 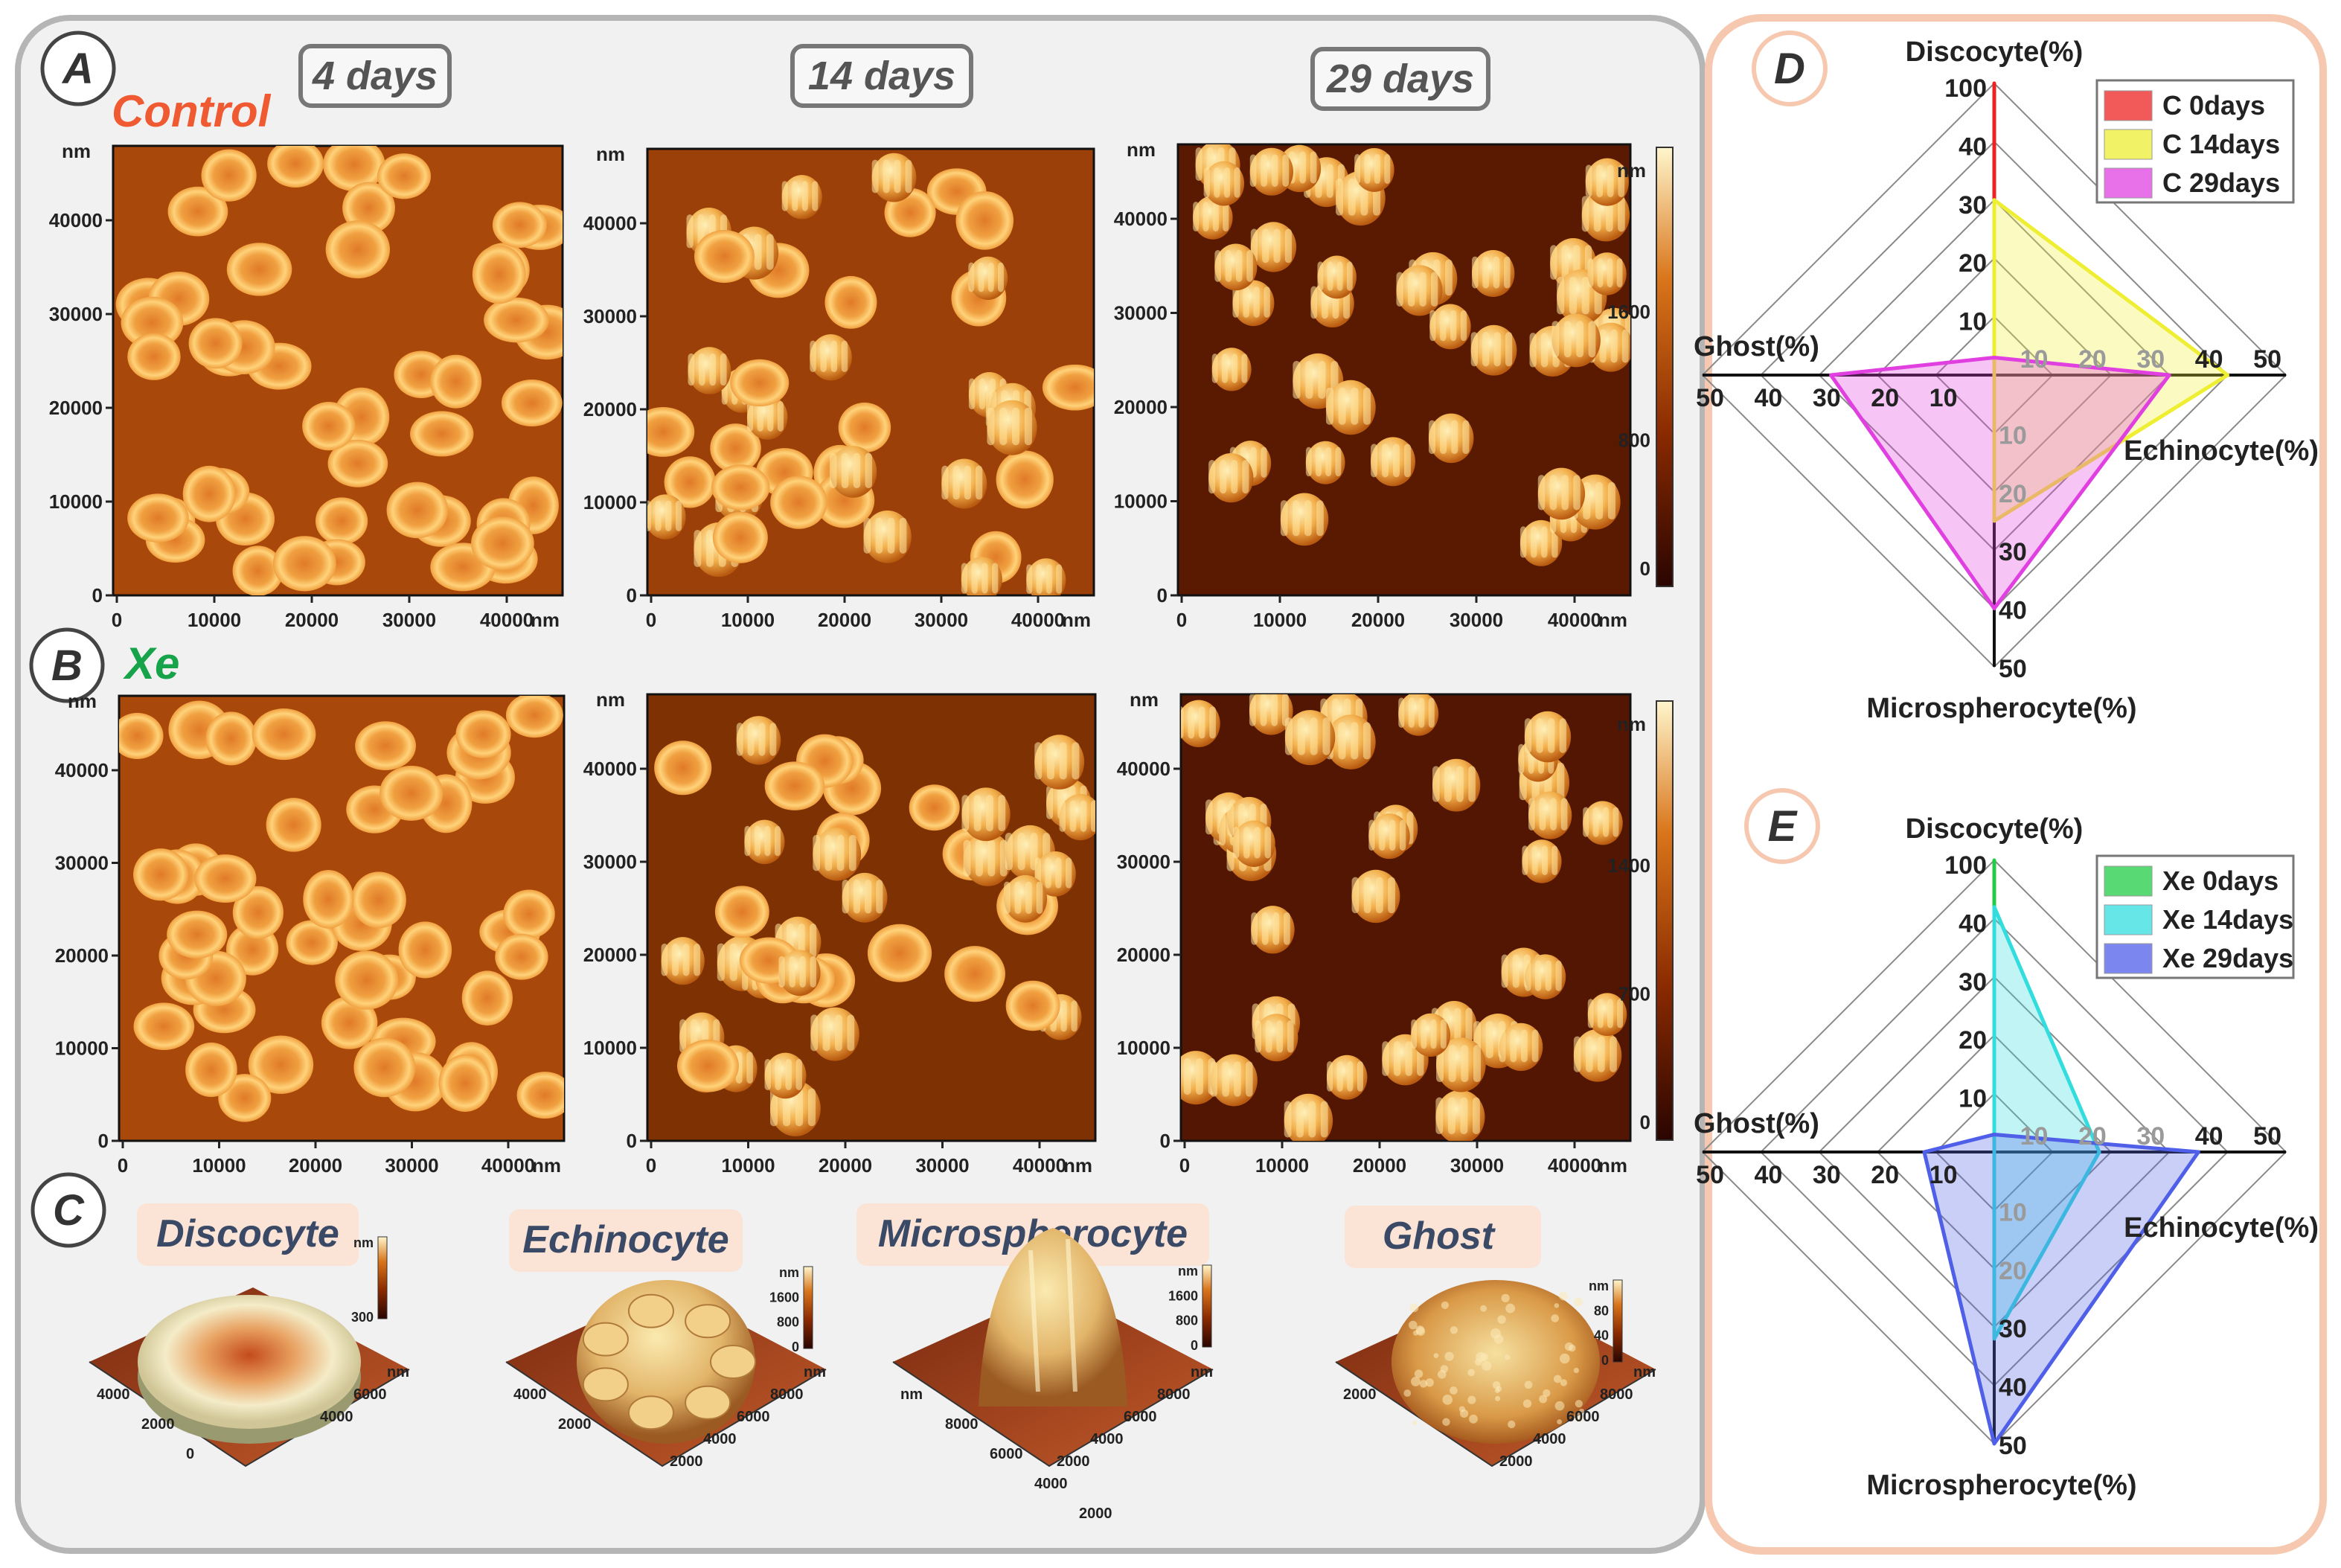 I want to click on radar-tick-bottom: 20, so click(x=2013, y=1271).